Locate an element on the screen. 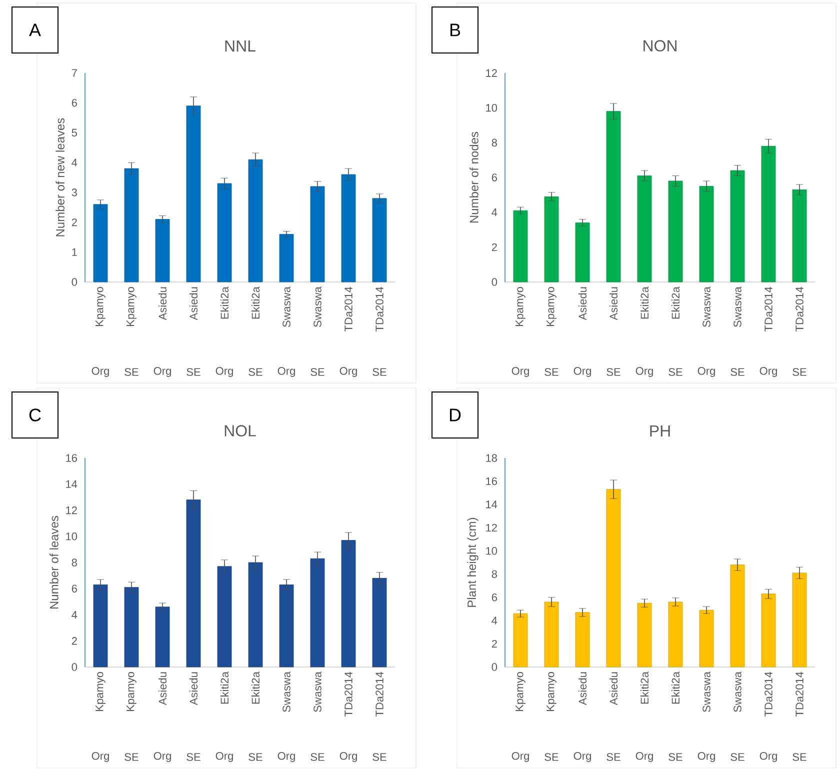 The image size is (840, 772). y-axis-title: Plant height (cm) is located at coordinates (472, 562).